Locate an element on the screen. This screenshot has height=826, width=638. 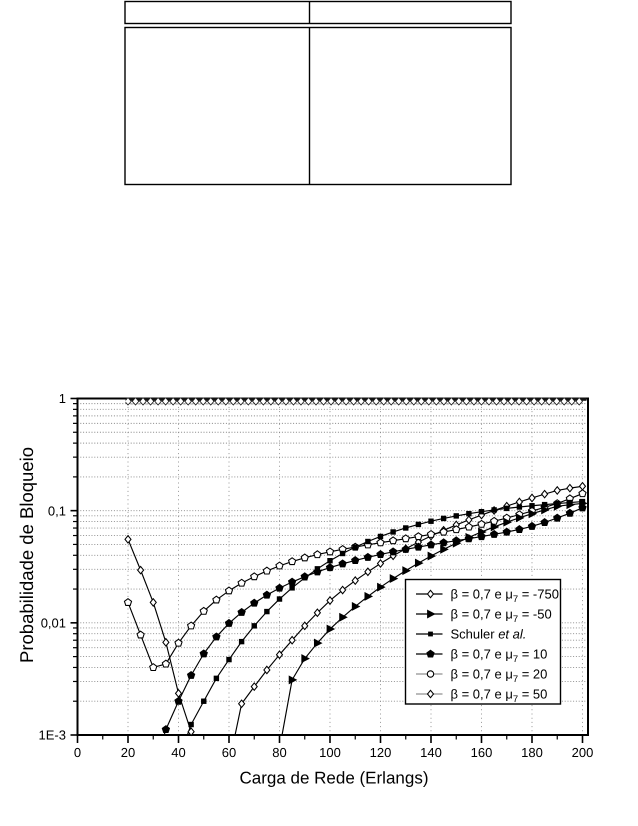
svg-text: 1E-3 is located at coordinates (52, 735).